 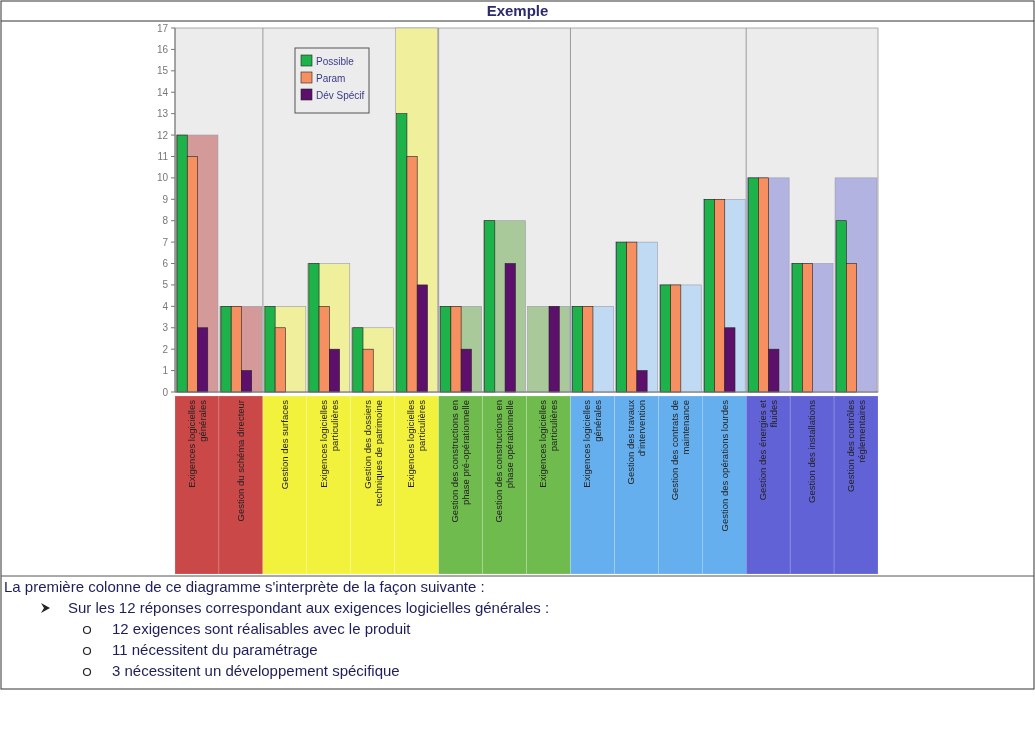 What do you see at coordinates (241, 461) in the screenshot?
I see `x-tick-label: Gestion du schéma directeur` at bounding box center [241, 461].